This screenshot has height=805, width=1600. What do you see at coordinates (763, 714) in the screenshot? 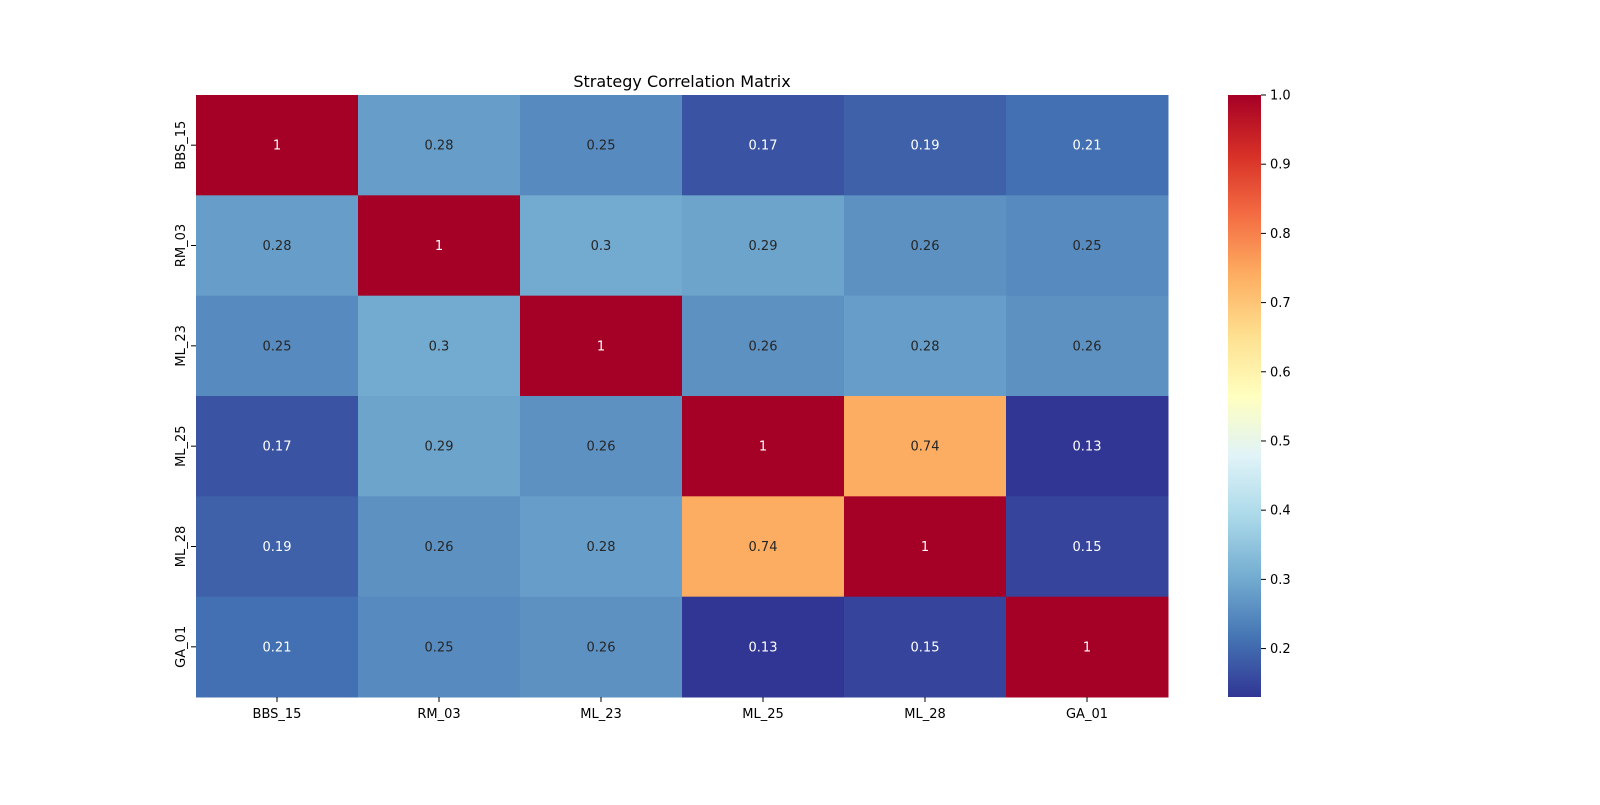
I see `x-tick-label: ML_25` at bounding box center [763, 714].